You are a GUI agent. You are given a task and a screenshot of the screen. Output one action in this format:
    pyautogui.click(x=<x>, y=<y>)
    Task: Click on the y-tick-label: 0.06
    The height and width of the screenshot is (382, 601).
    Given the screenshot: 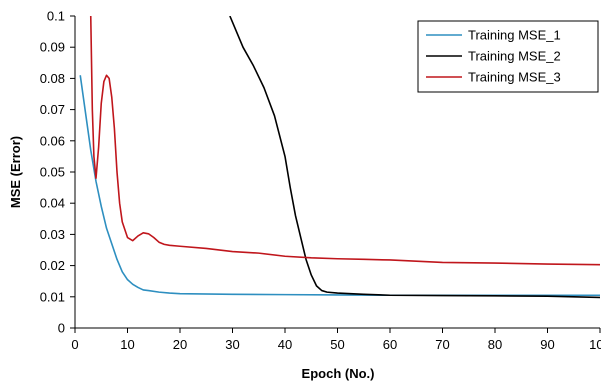 What is the action you would take?
    pyautogui.click(x=52, y=140)
    